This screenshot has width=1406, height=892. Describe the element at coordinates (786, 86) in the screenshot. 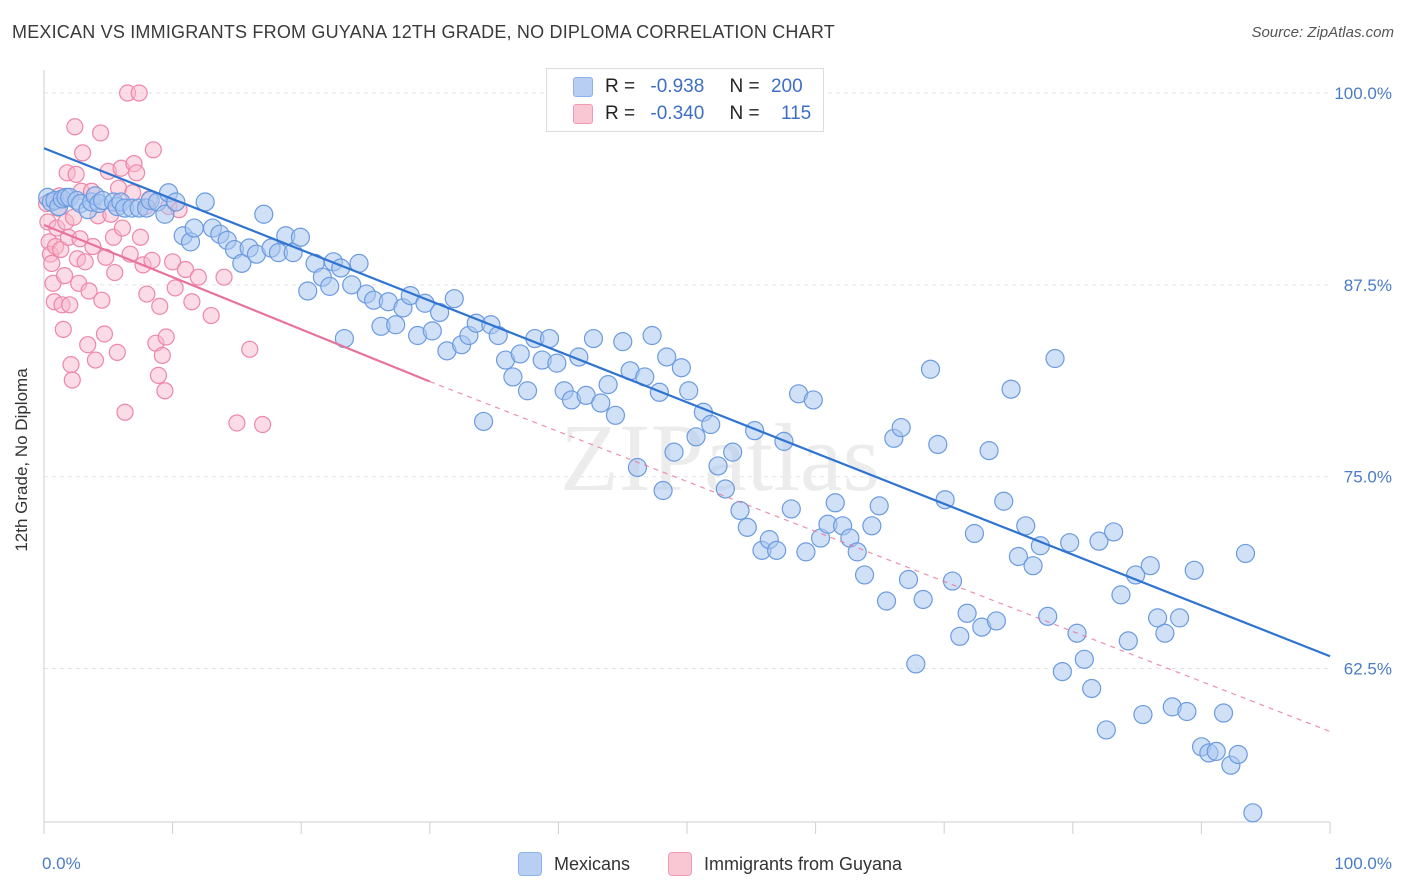

I see `legend-n-value: 200` at that location.